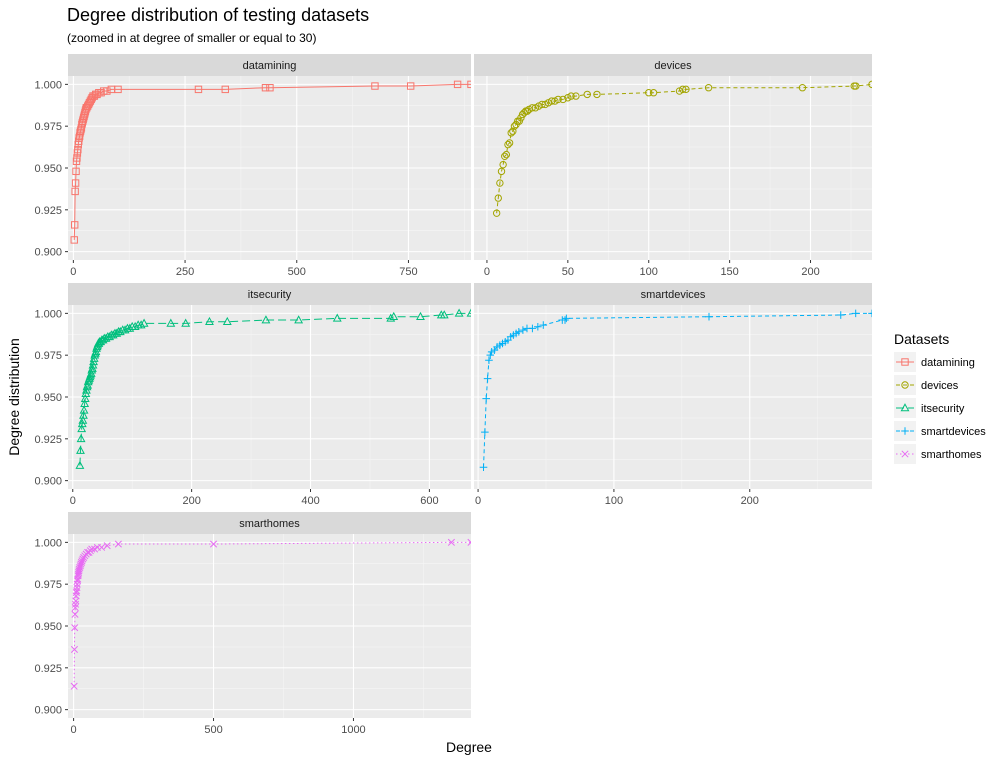  What do you see at coordinates (14, 397) in the screenshot?
I see `y-axis-title: Degree distribution` at bounding box center [14, 397].